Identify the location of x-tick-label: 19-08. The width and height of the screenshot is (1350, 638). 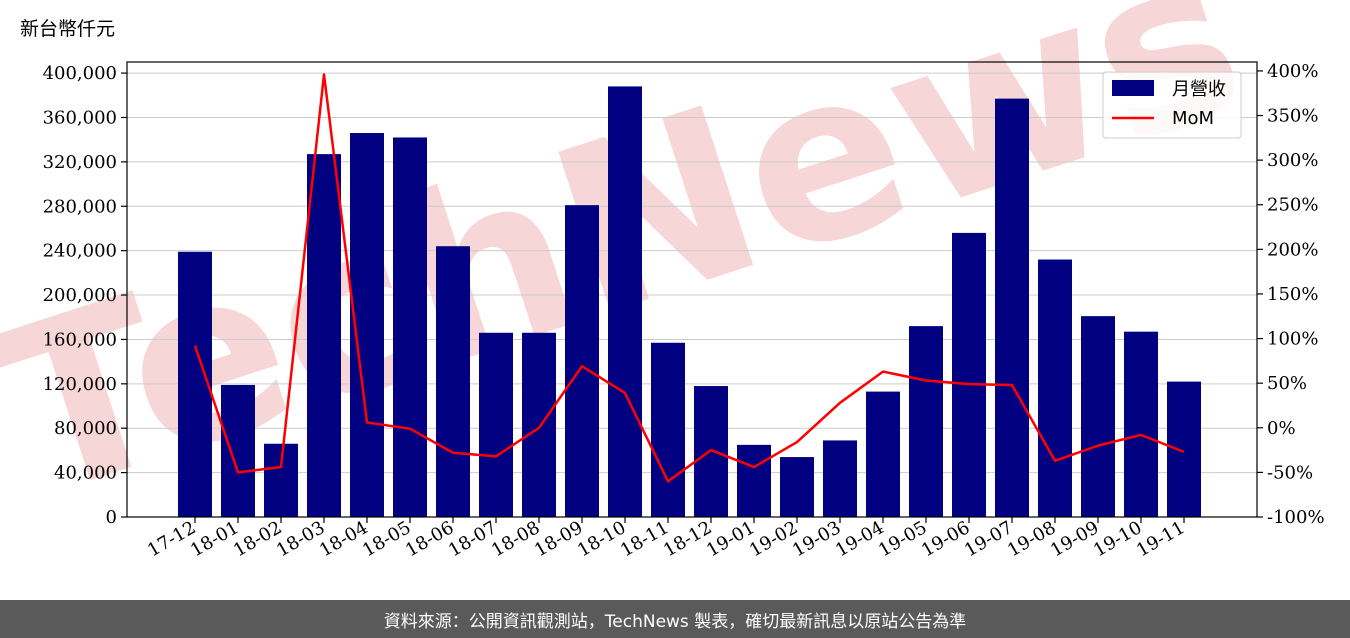
(1031, 539).